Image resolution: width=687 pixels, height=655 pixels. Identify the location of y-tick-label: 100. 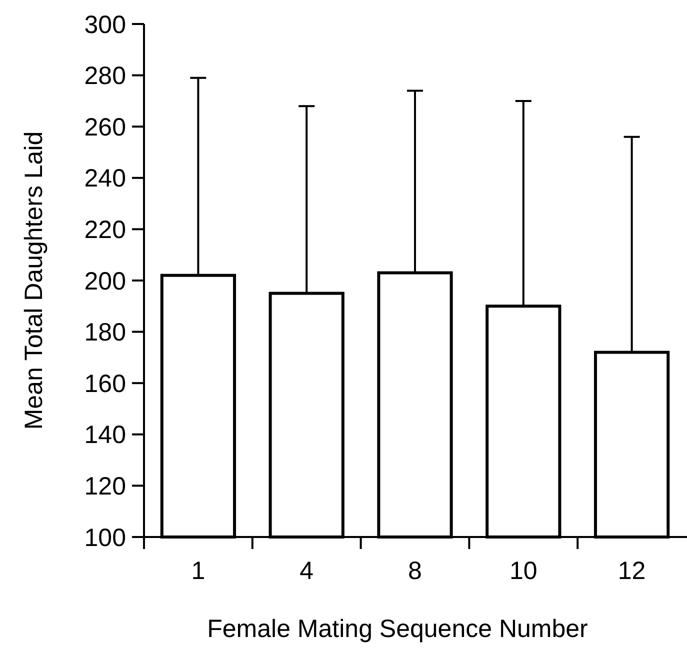
(105, 538).